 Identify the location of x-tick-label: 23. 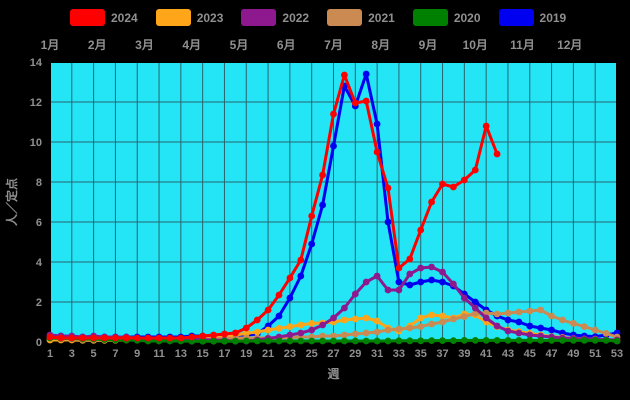
(290, 354).